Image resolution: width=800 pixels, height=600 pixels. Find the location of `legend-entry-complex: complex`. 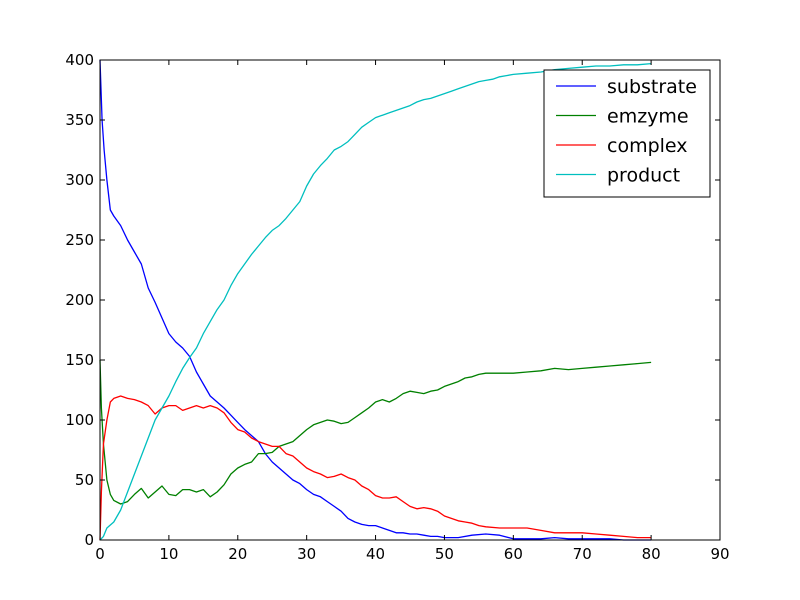

legend-entry-complex: complex is located at coordinates (622, 146).